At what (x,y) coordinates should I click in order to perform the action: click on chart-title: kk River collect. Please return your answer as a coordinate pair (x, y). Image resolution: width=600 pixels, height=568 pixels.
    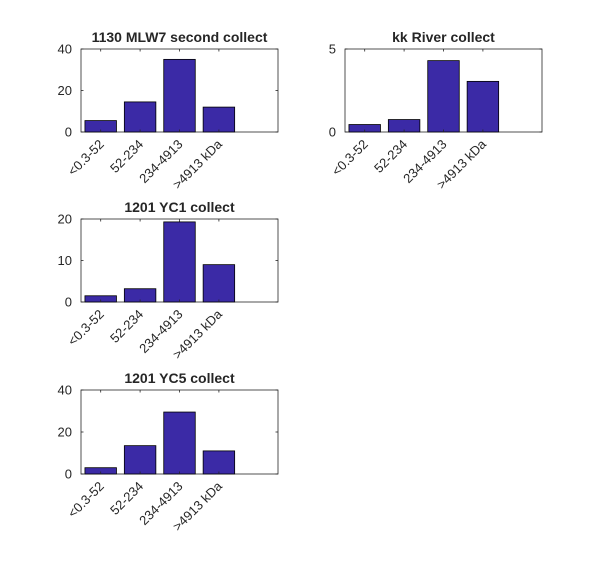
    Looking at the image, I should click on (443, 37).